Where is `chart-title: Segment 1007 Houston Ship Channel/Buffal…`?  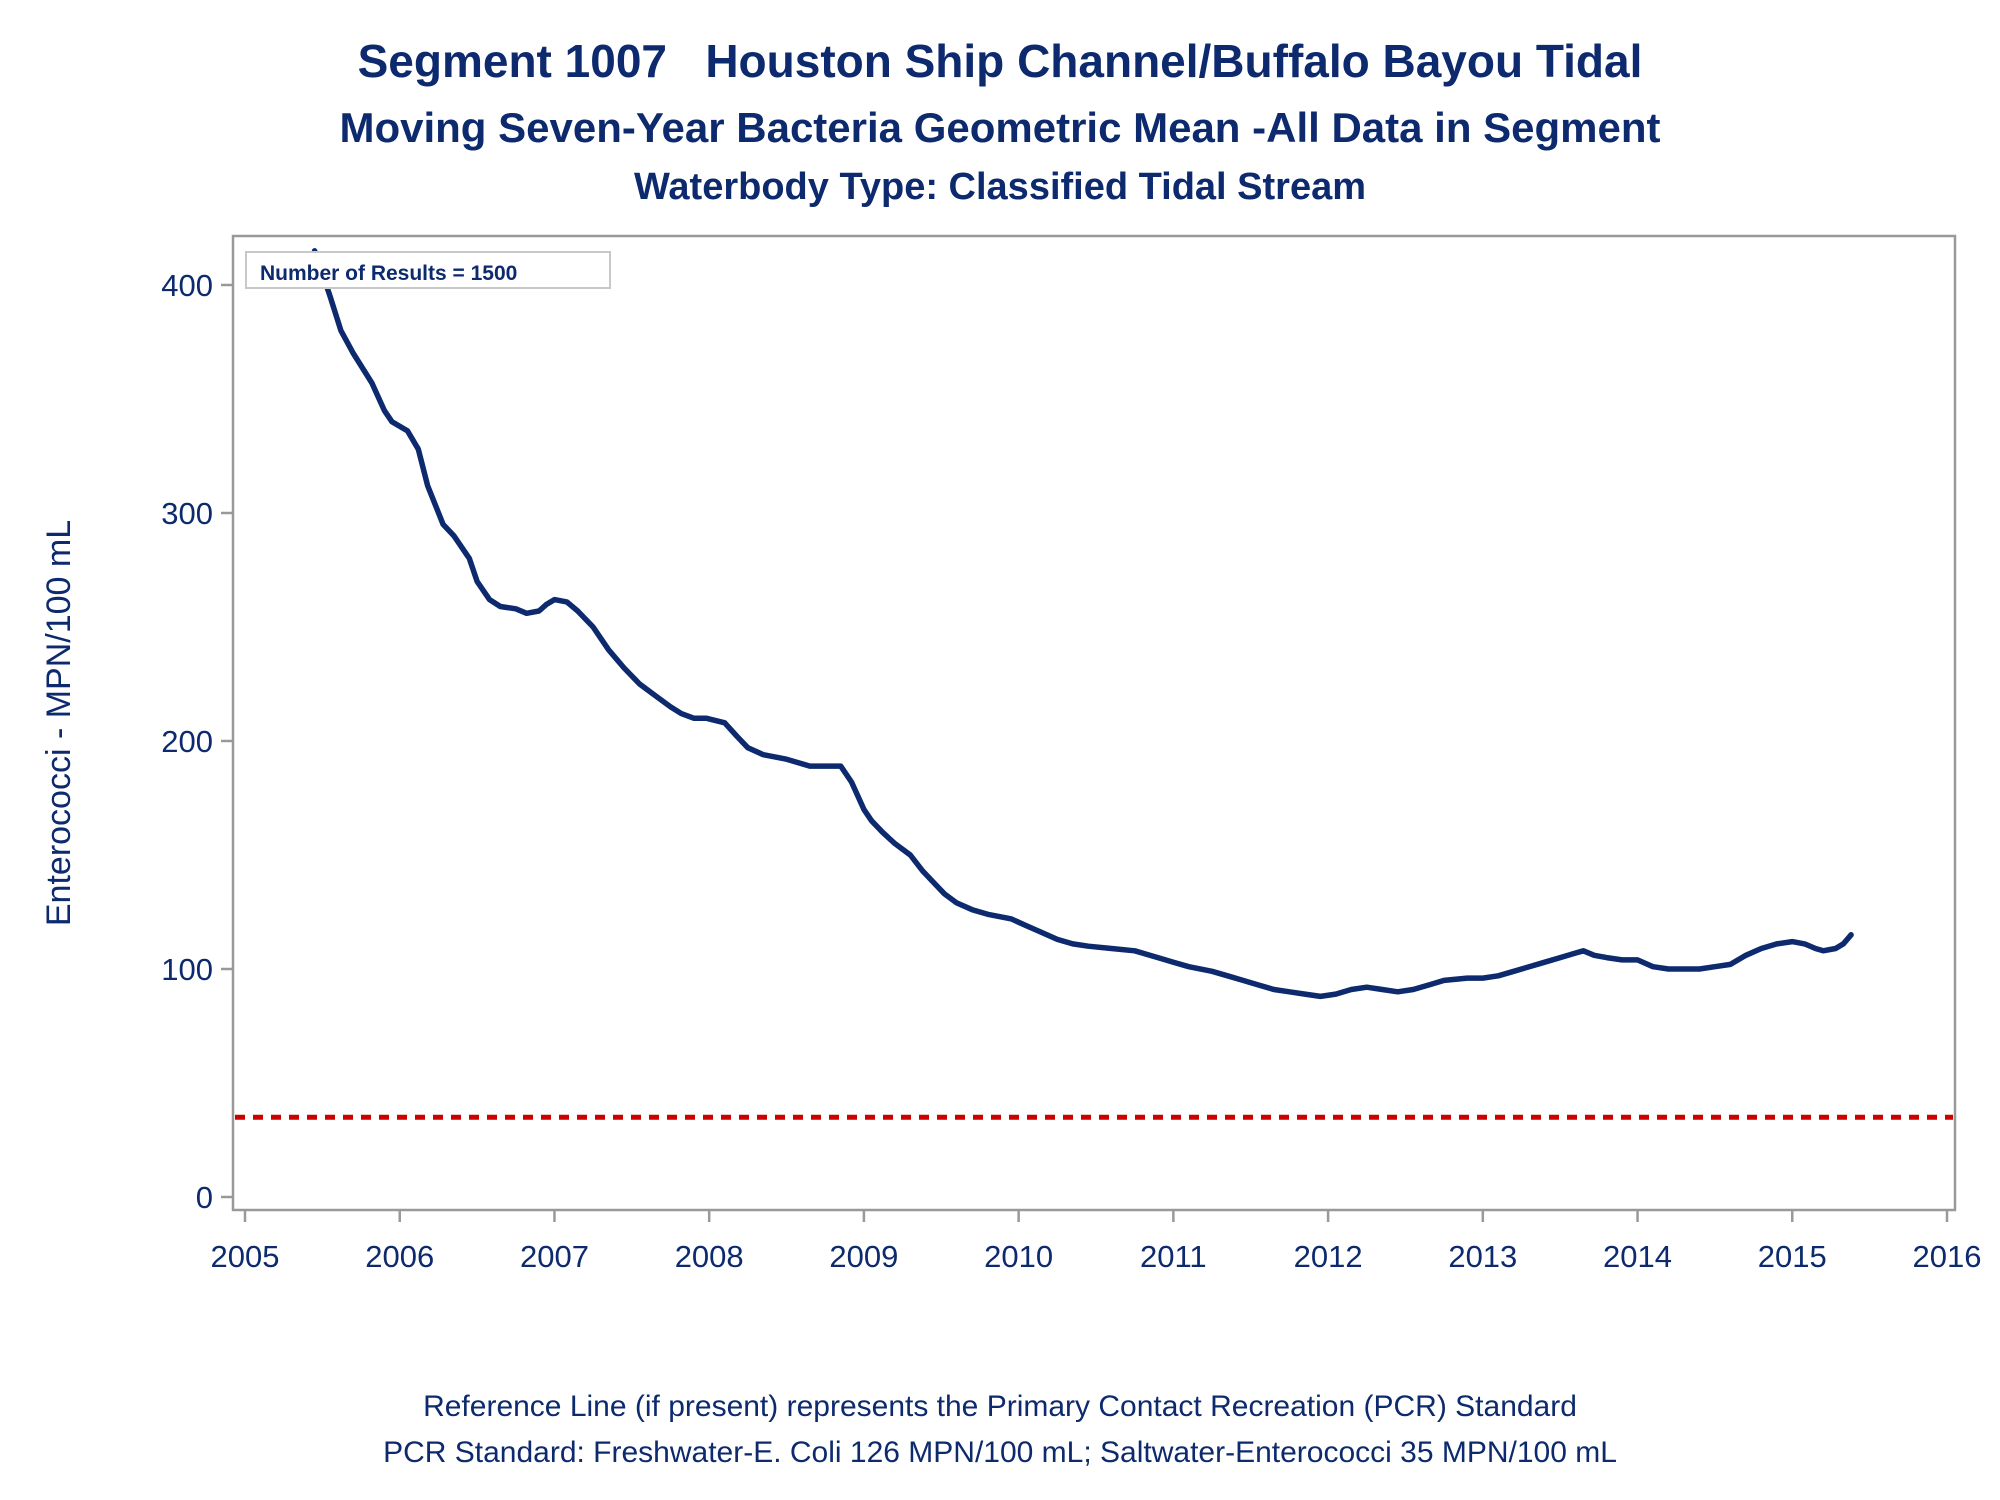 chart-title: Segment 1007 Houston Ship Channel/Buffal… is located at coordinates (1000, 61).